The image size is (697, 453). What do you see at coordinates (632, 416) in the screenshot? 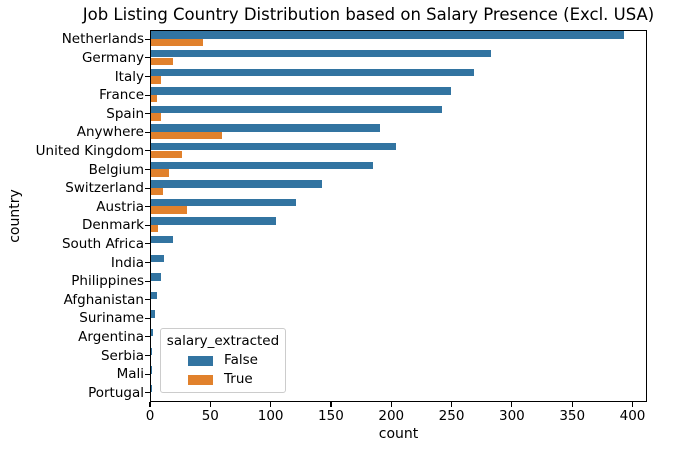
I see `x-tick-label-400: 400` at bounding box center [632, 416].